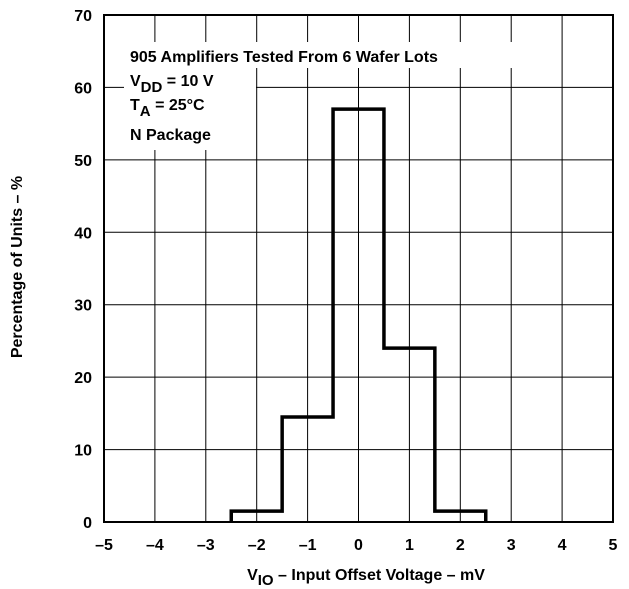 This screenshot has height=589, width=629. I want to click on x-tick-label: 4, so click(562, 545).